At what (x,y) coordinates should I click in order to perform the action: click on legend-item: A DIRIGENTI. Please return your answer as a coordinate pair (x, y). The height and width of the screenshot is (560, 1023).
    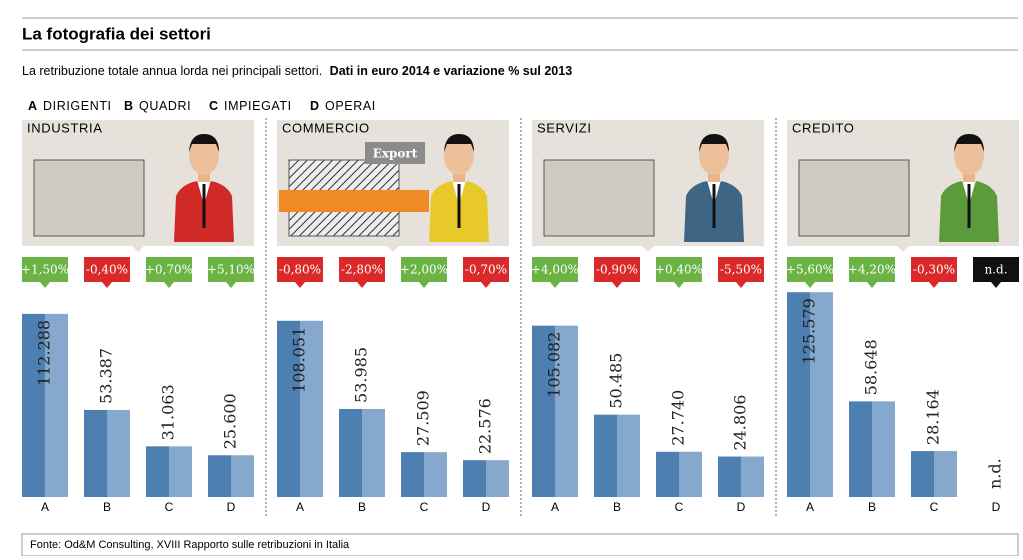
    Looking at the image, I should click on (70, 106).